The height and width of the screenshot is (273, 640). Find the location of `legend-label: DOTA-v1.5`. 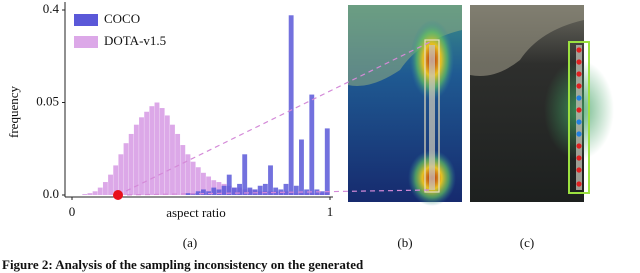

legend-label: DOTA-v1.5 is located at coordinates (135, 40).